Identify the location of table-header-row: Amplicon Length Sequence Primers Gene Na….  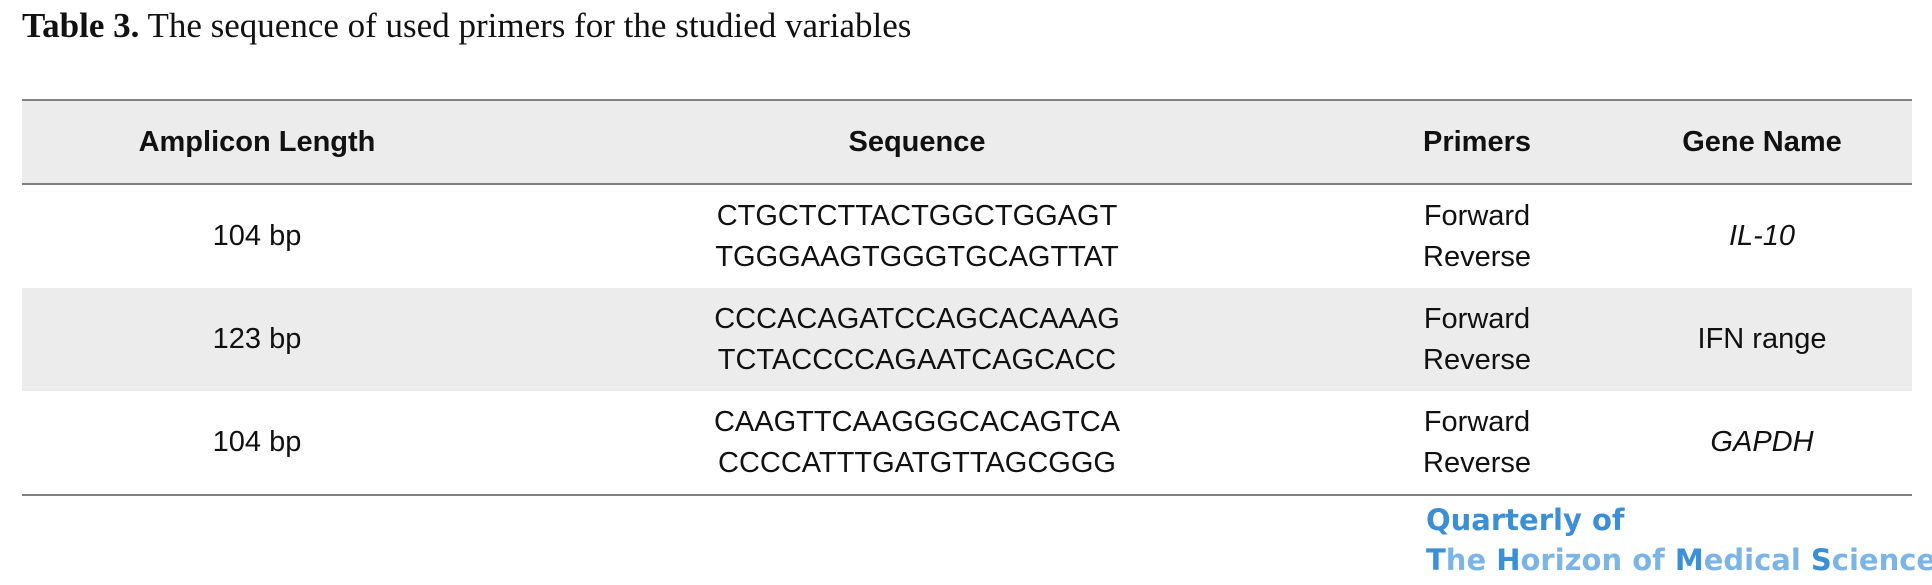
(967, 143).